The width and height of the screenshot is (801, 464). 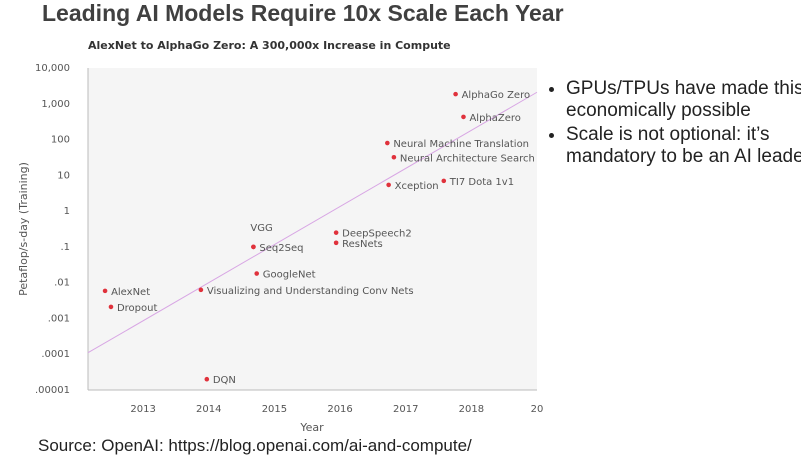 What do you see at coordinates (23, 229) in the screenshot?
I see `y-axis-label: Petaflop/s-day (Training)` at bounding box center [23, 229].